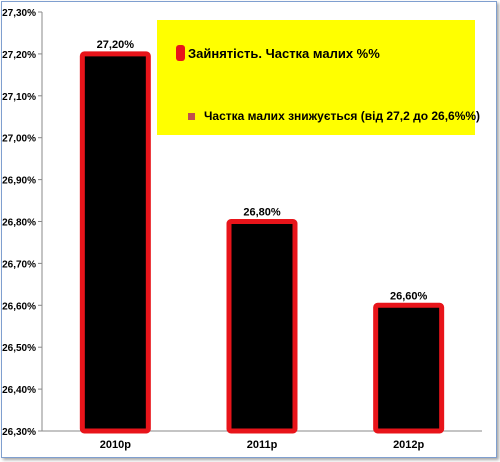 This screenshot has width=500, height=462. Describe the element at coordinates (262, 213) in the screenshot. I see `bar-data-label: 26,80%` at that location.